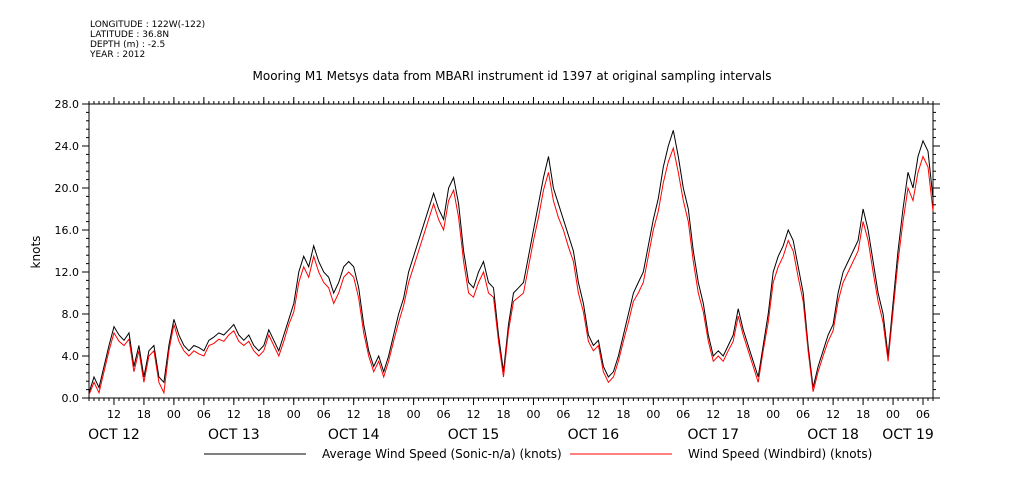 The height and width of the screenshot is (504, 1009). What do you see at coordinates (67, 272) in the screenshot?
I see `y-tick-label: 12.0` at bounding box center [67, 272].